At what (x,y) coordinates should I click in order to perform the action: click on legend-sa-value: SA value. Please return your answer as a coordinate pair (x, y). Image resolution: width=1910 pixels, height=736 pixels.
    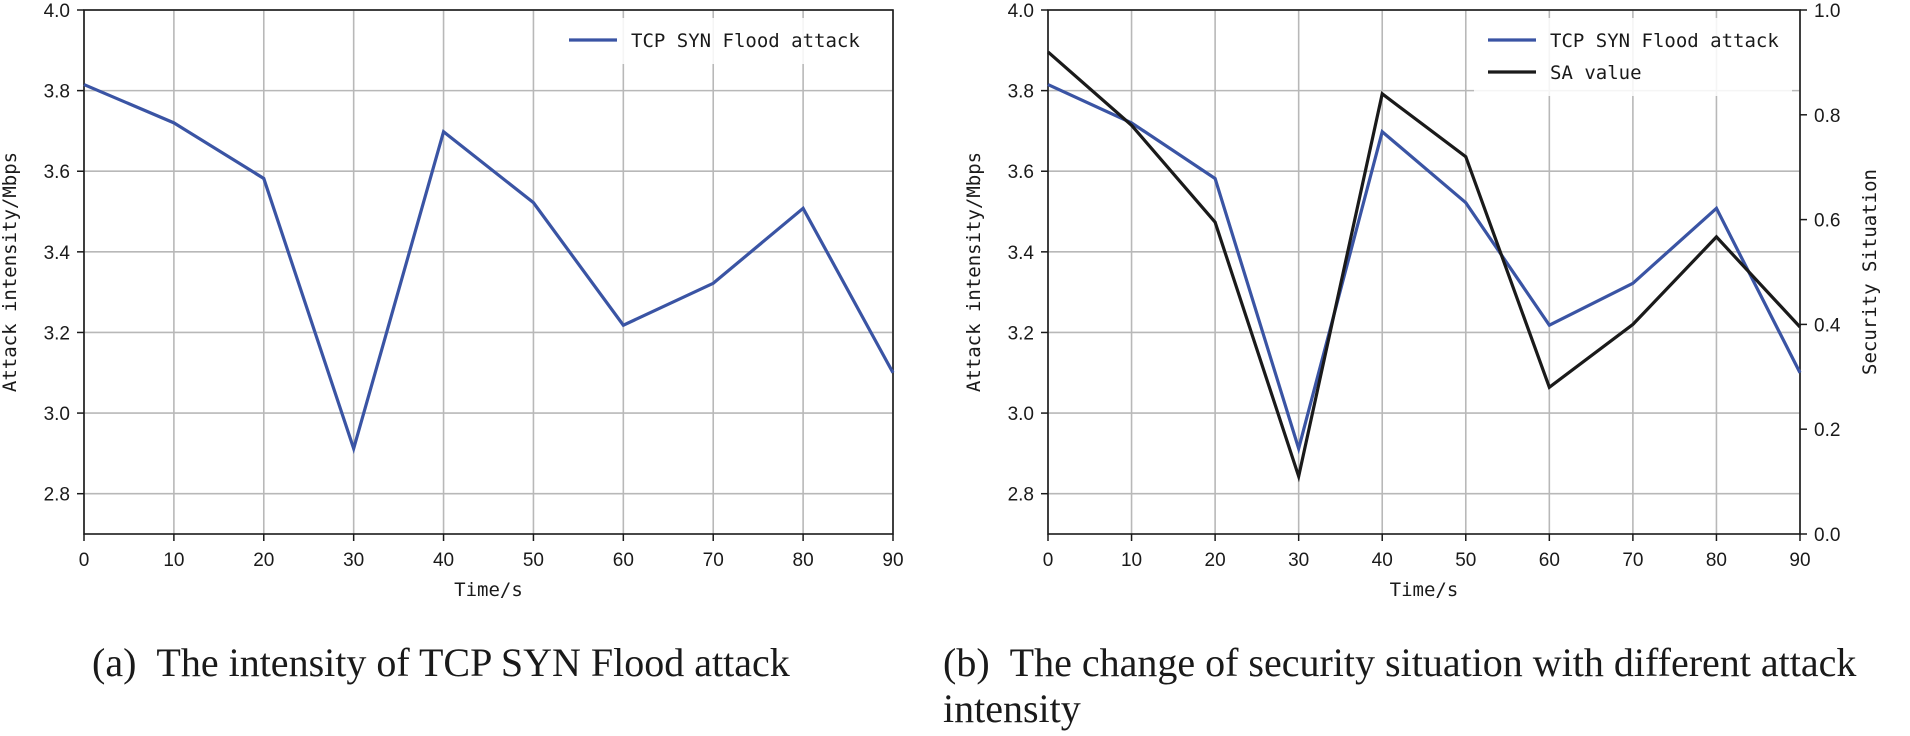
    Looking at the image, I should click on (1565, 73).